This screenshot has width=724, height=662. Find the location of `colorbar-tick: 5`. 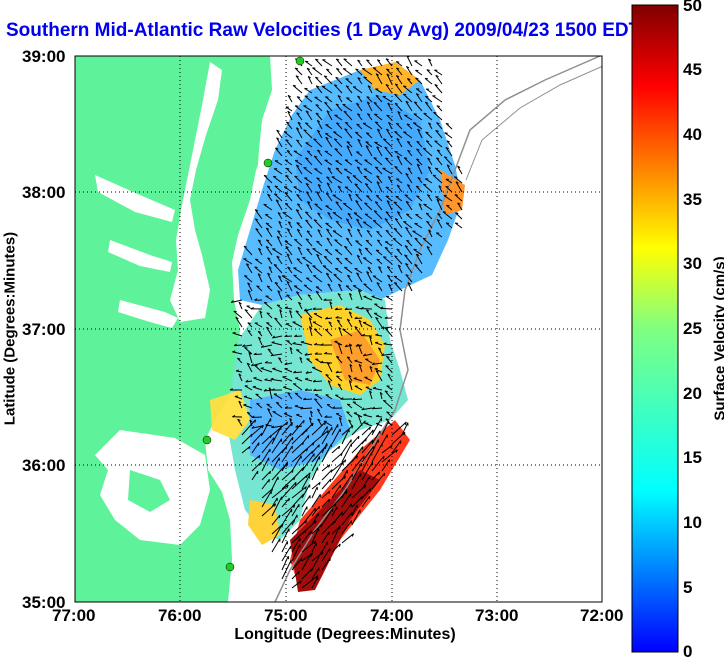

colorbar-tick: 5 is located at coordinates (687, 588).